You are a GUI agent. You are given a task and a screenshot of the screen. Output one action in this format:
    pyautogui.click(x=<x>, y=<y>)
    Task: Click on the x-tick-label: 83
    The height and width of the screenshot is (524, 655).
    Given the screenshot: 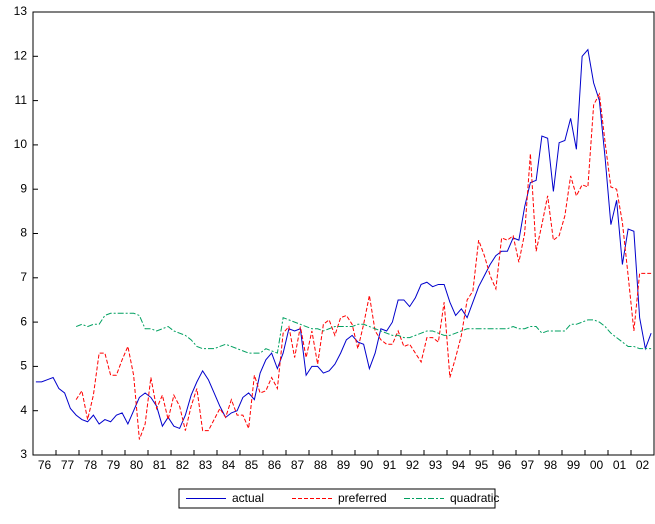 What is the action you would take?
    pyautogui.click(x=206, y=465)
    